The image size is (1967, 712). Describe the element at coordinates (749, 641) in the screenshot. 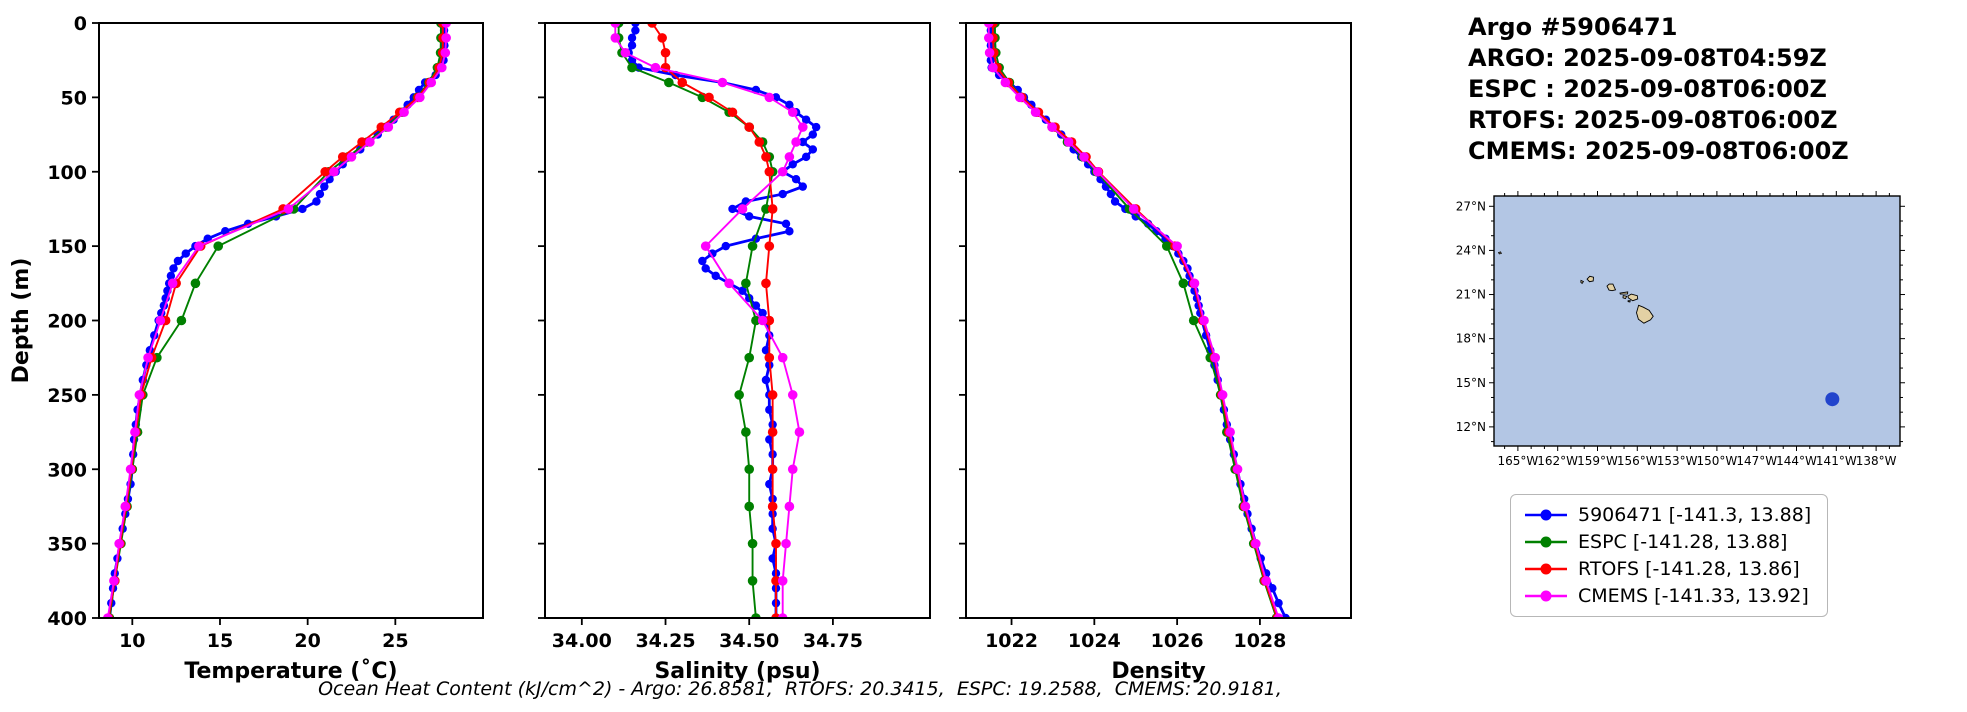

I see `svg-text: 34.50` at that location.